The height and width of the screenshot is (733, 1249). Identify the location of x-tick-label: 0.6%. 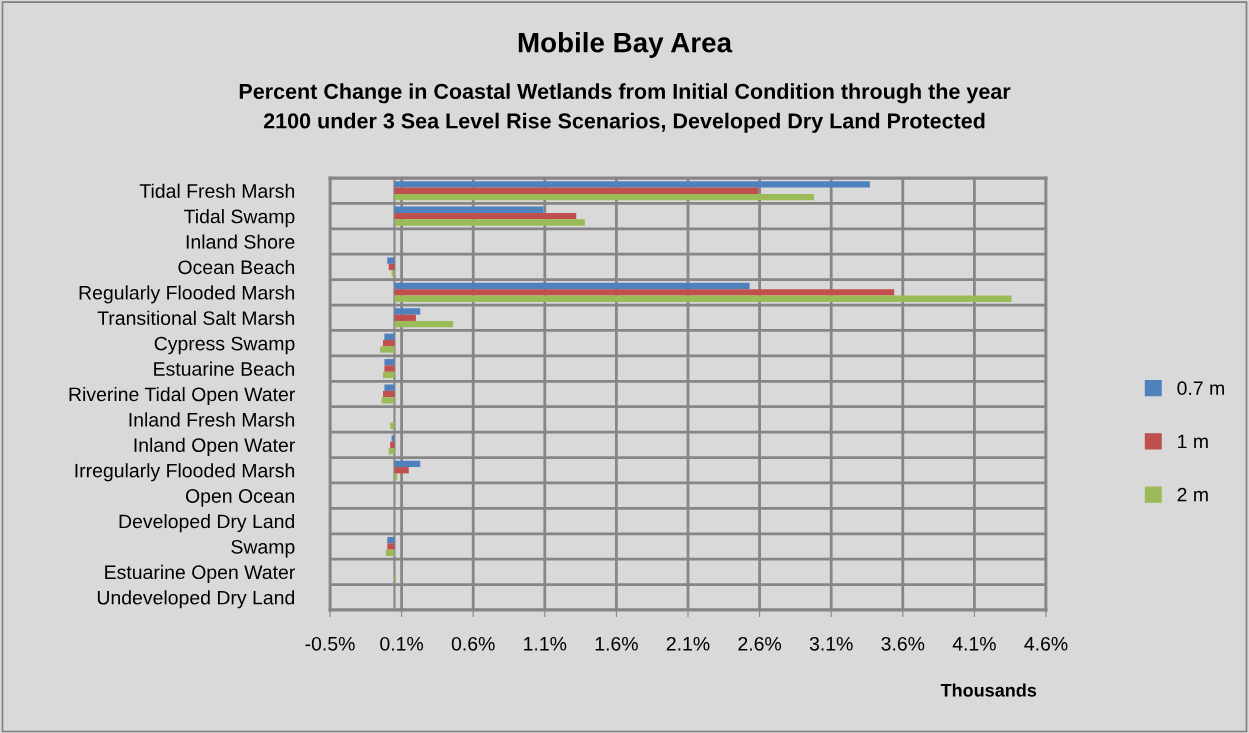
(473, 643).